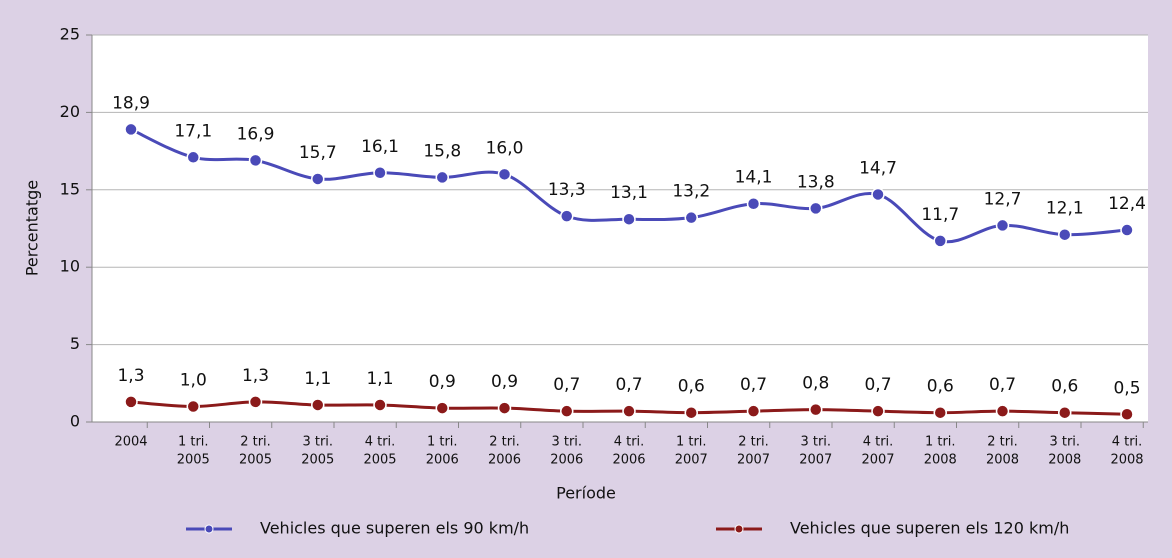  I want to click on y-tick-label: 10, so click(70, 266).